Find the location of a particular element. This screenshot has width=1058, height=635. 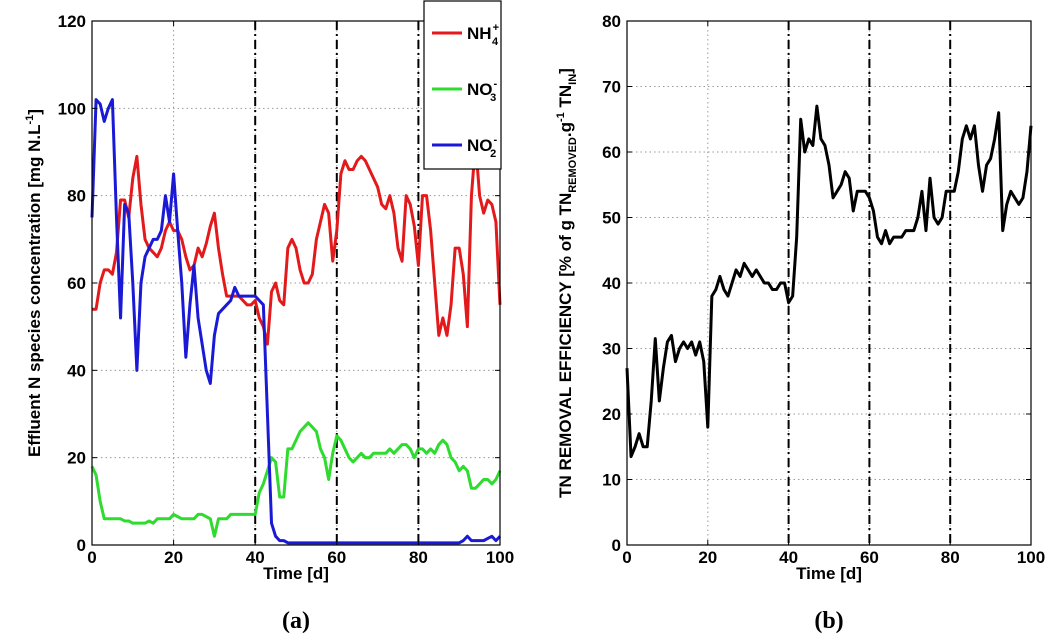

y-tick-label: 100 is located at coordinates (72, 108).